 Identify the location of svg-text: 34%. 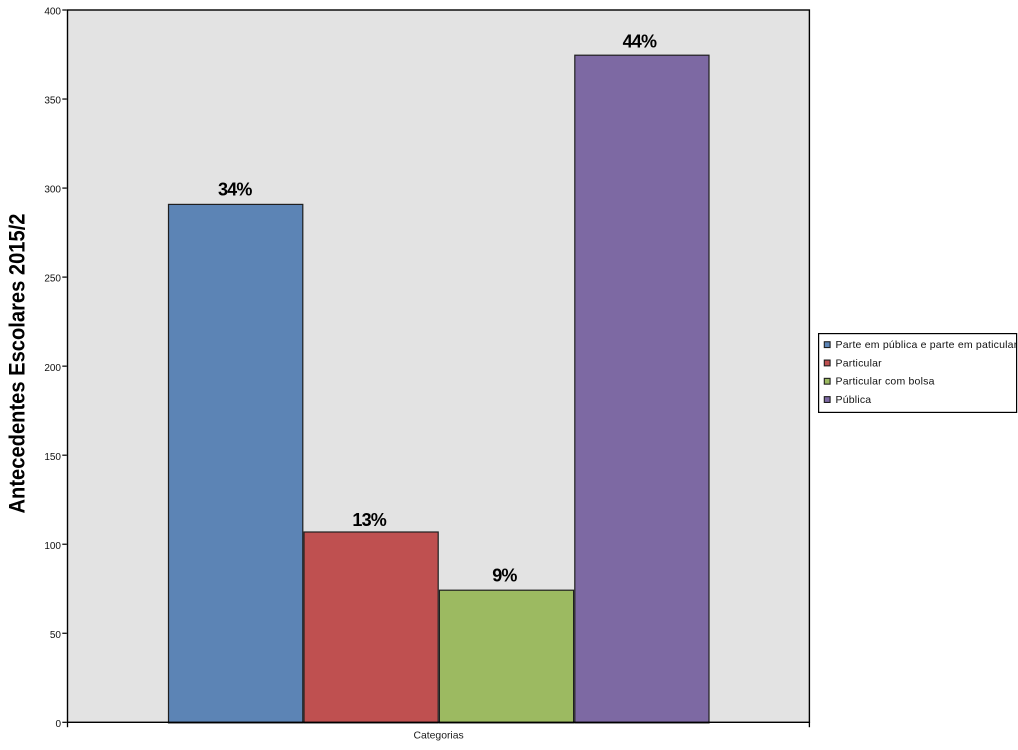
(235, 190).